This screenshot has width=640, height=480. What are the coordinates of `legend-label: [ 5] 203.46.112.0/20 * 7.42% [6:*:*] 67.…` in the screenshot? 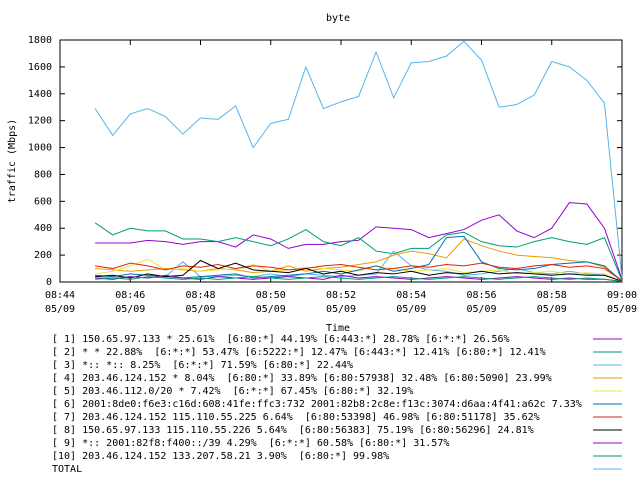 It's located at (232, 391).